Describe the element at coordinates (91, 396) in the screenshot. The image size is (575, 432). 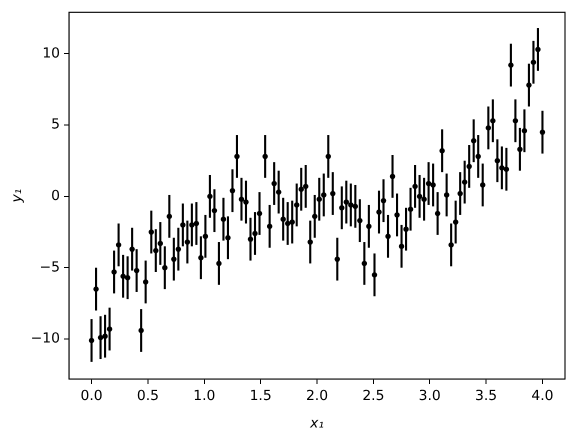
I see `x-tick-label: 0.0` at that location.